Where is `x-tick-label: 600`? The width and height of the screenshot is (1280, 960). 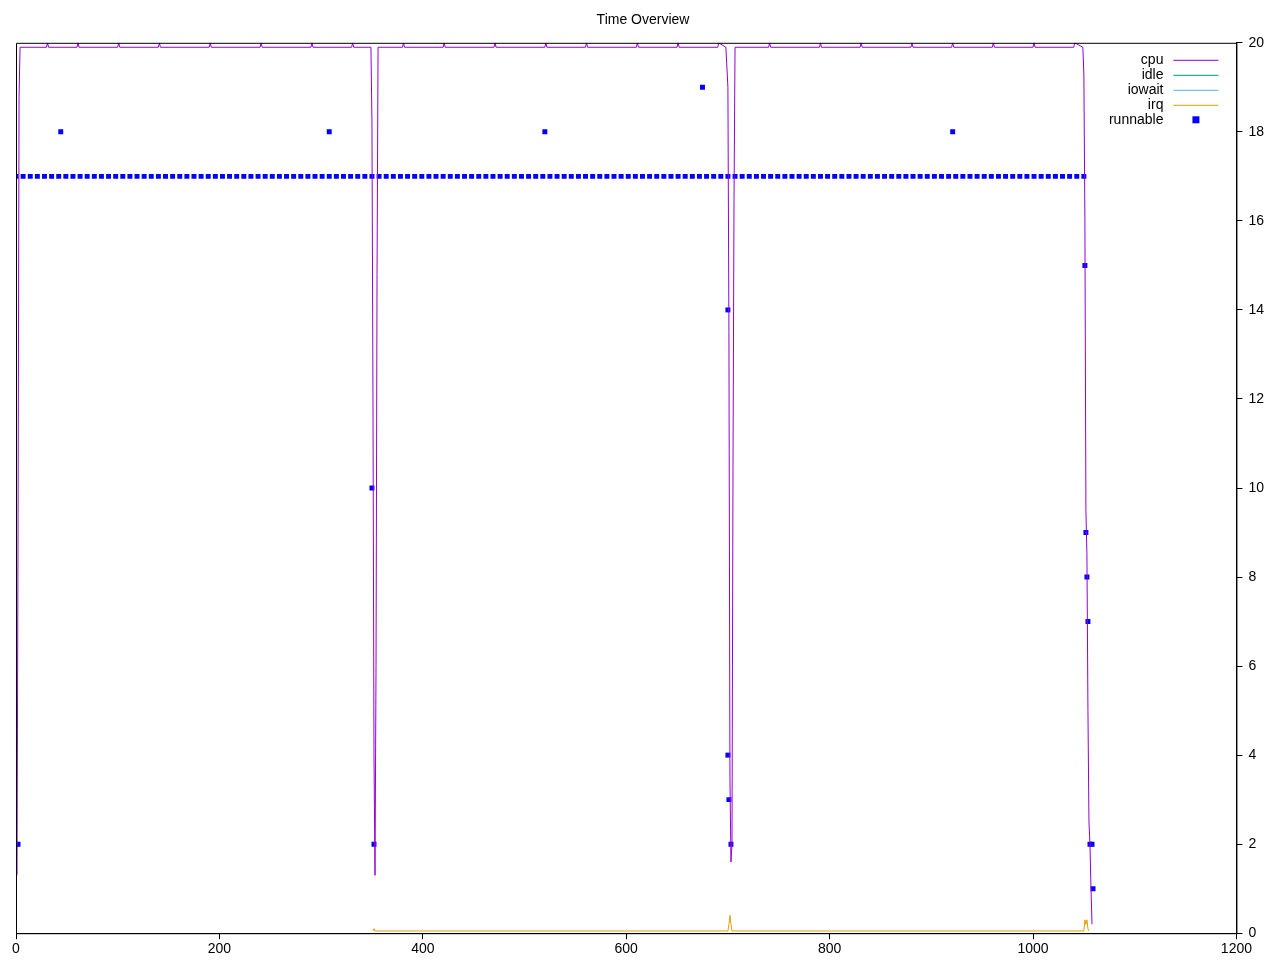
x-tick-label: 600 is located at coordinates (626, 948).